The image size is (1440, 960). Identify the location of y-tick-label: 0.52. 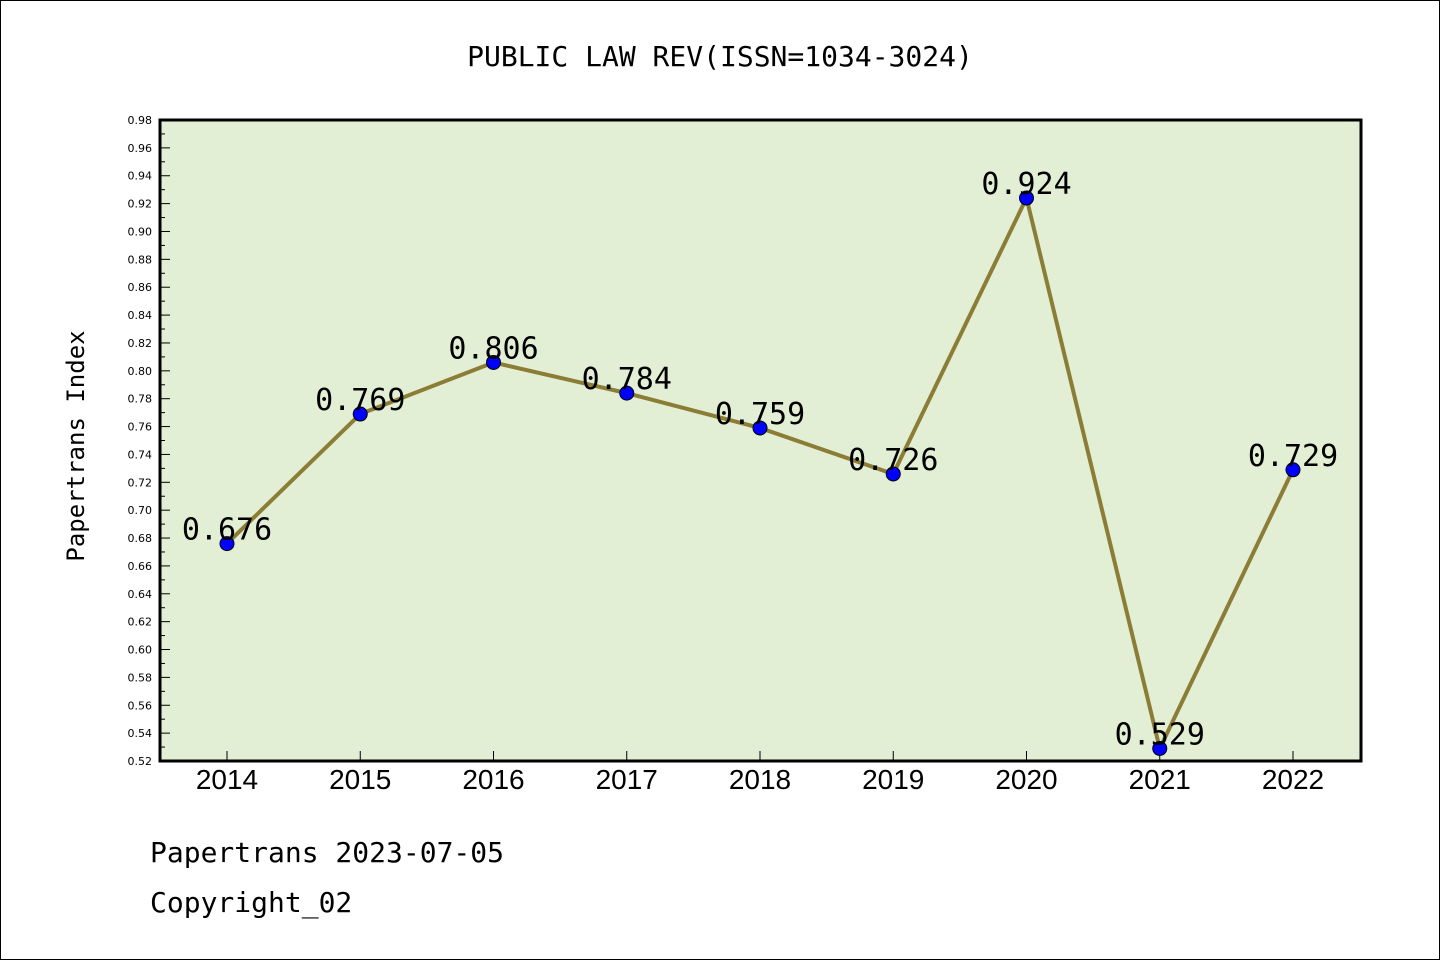
(140, 761).